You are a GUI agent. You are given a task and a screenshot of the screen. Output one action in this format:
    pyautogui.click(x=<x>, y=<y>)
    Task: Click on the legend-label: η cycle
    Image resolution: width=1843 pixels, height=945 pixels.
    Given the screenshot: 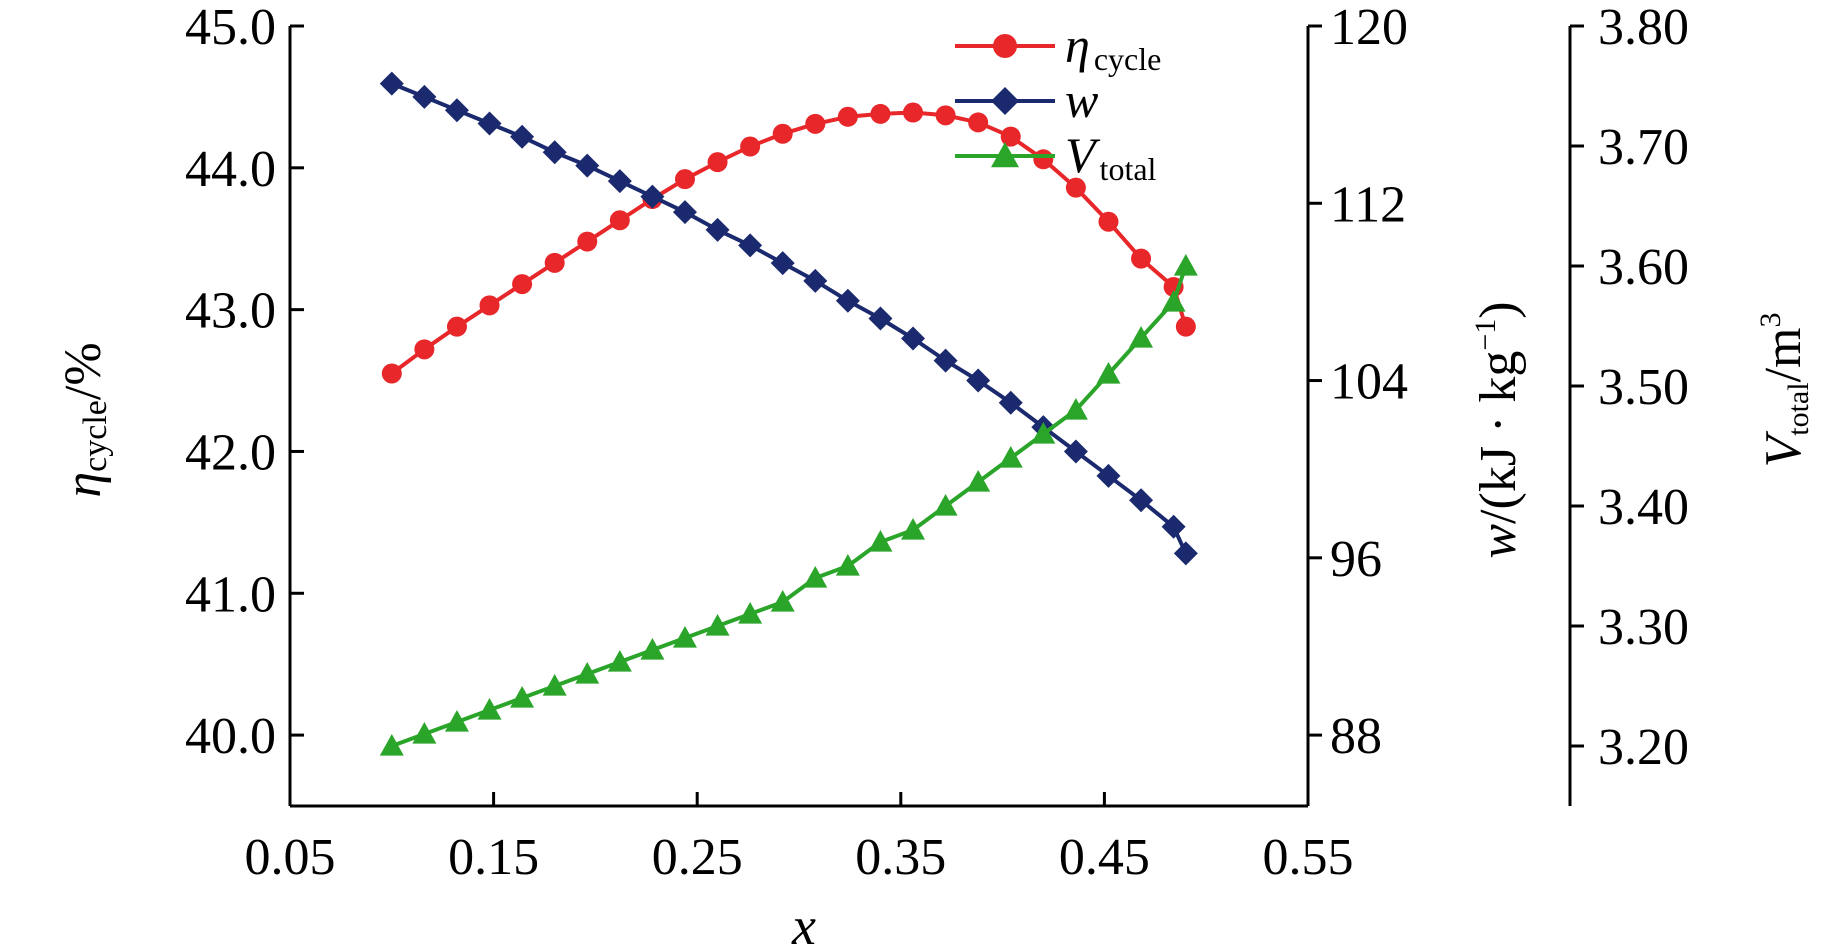 What is the action you would take?
    pyautogui.click(x=1113, y=47)
    